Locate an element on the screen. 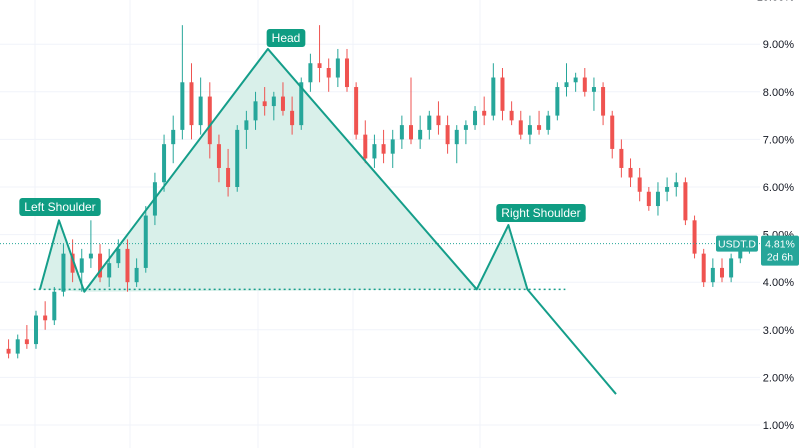 The height and width of the screenshot is (448, 800). head-label-text: Head is located at coordinates (286, 38).